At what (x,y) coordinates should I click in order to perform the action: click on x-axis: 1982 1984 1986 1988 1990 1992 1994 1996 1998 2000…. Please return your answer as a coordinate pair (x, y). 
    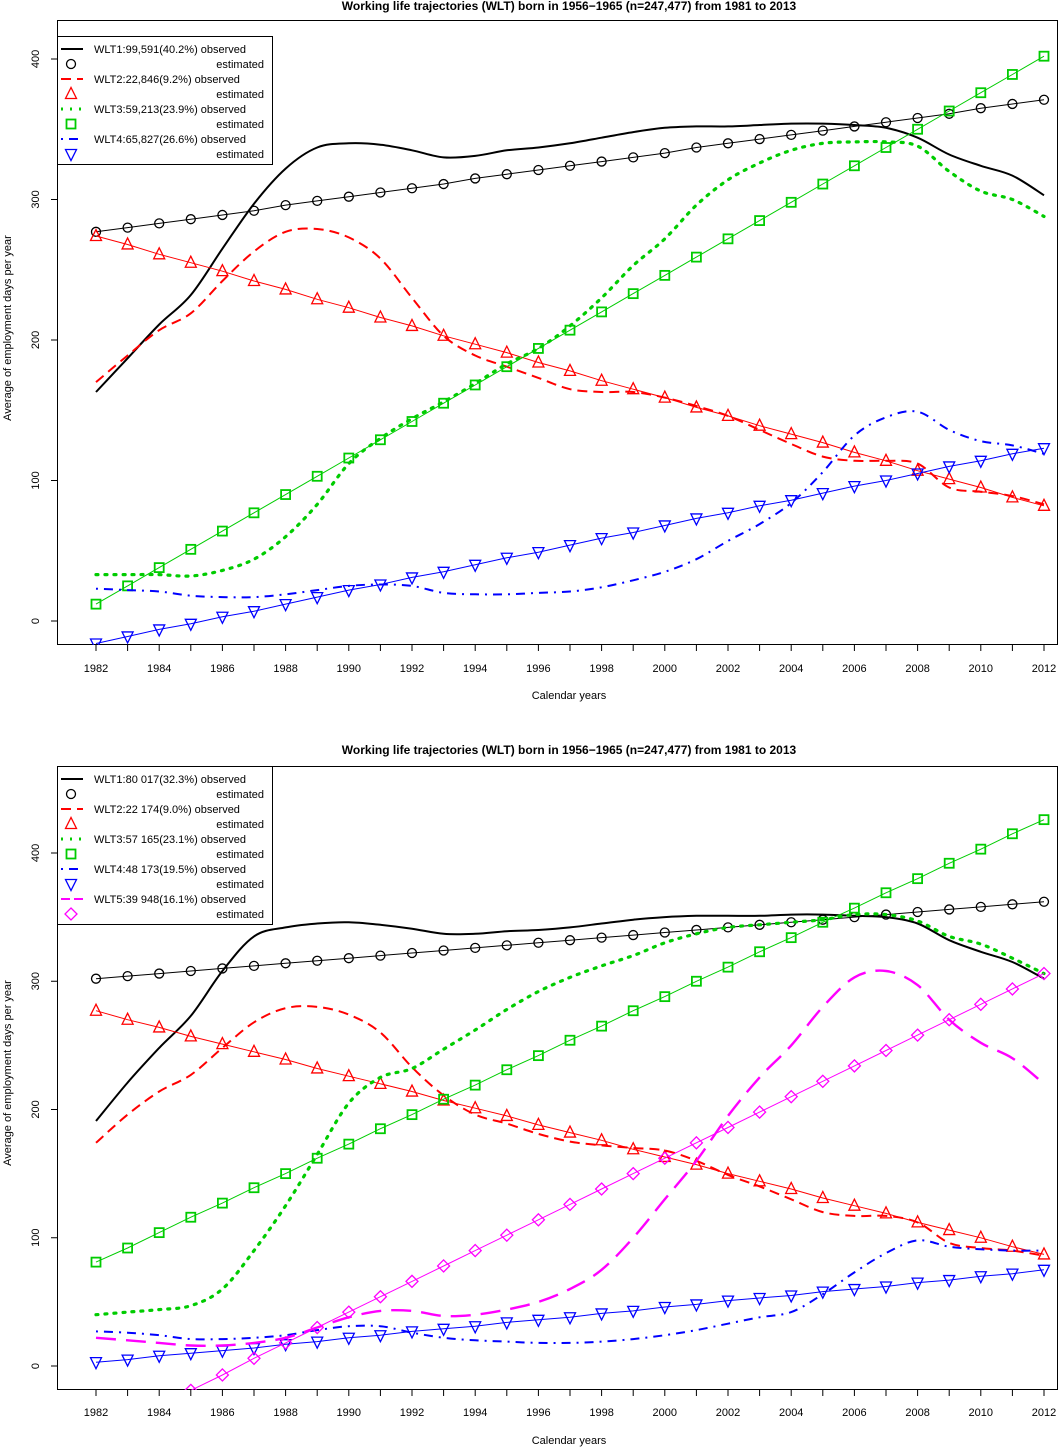
    Looking at the image, I should click on (570, 660).